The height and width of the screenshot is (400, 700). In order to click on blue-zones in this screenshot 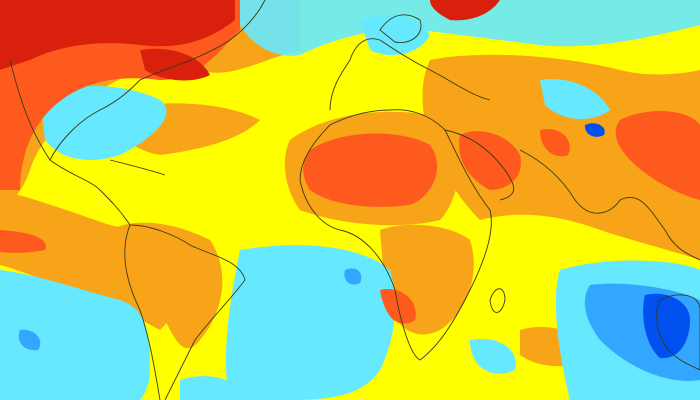, I will do `click(637, 241)`.